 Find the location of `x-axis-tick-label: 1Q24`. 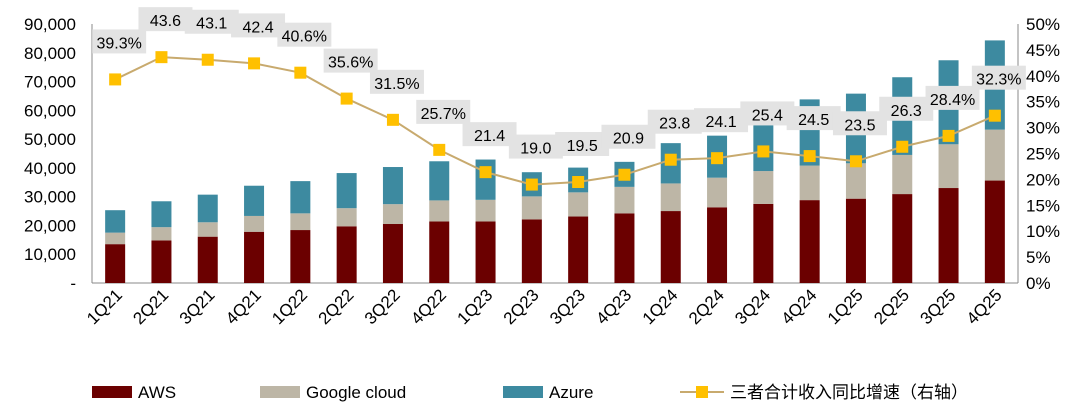

x-axis-tick-label: 1Q24 is located at coordinates (660, 306).